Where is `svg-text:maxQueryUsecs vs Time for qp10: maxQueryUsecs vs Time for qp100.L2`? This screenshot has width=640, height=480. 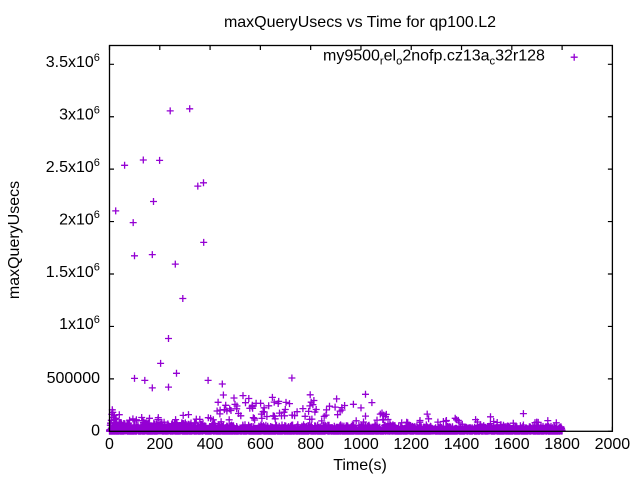
svg-text:maxQueryUsecs vs Time for qp10: maxQueryUsecs vs Time for qp100.L2 is located at coordinates (360, 22).